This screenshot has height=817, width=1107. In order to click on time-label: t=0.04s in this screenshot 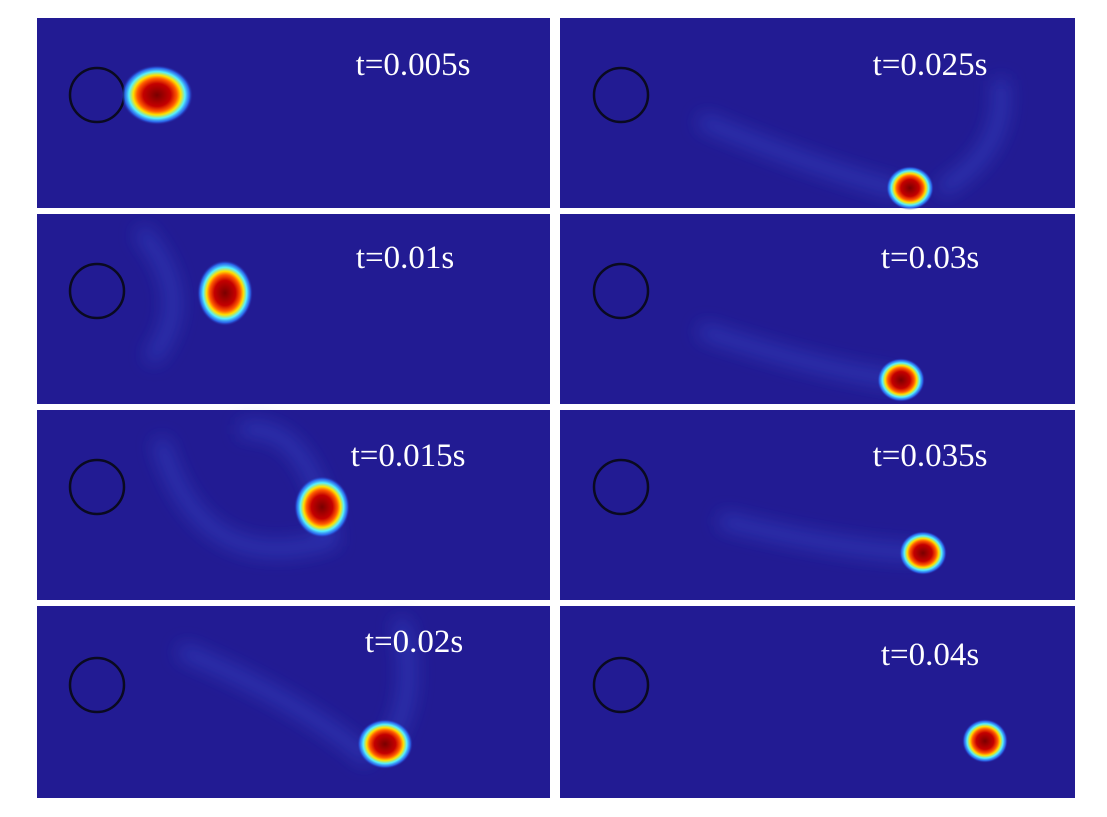, I will do `click(930, 655)`.